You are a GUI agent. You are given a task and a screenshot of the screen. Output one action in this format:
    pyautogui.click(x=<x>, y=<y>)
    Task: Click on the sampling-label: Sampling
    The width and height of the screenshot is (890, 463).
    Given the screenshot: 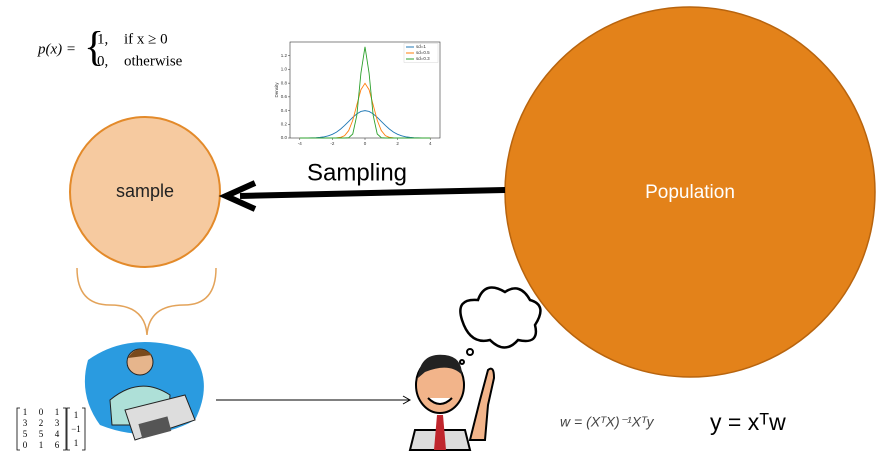 What is the action you would take?
    pyautogui.click(x=357, y=172)
    